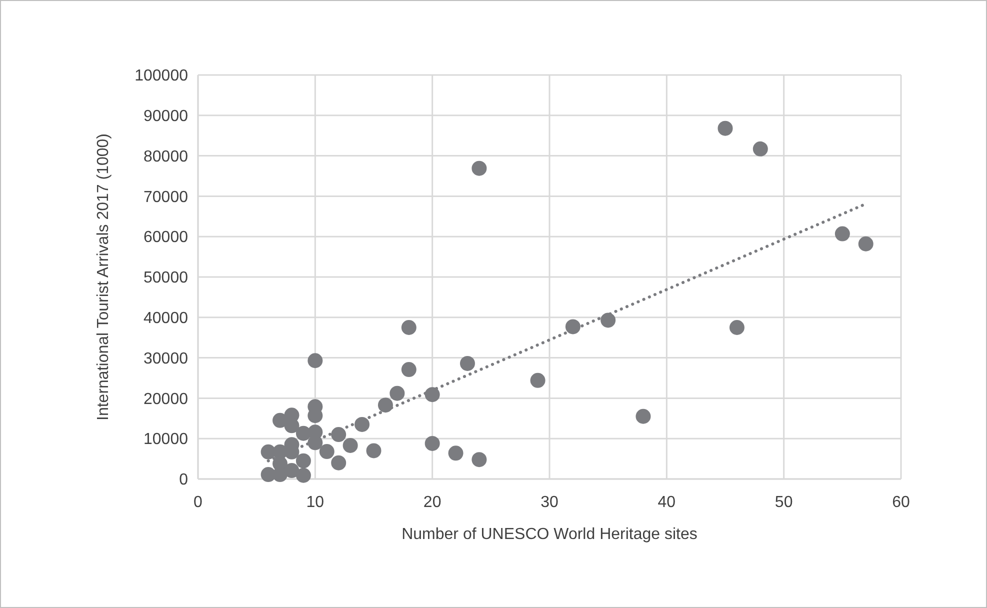  What do you see at coordinates (549, 502) in the screenshot?
I see `x-tick-label: 30` at bounding box center [549, 502].